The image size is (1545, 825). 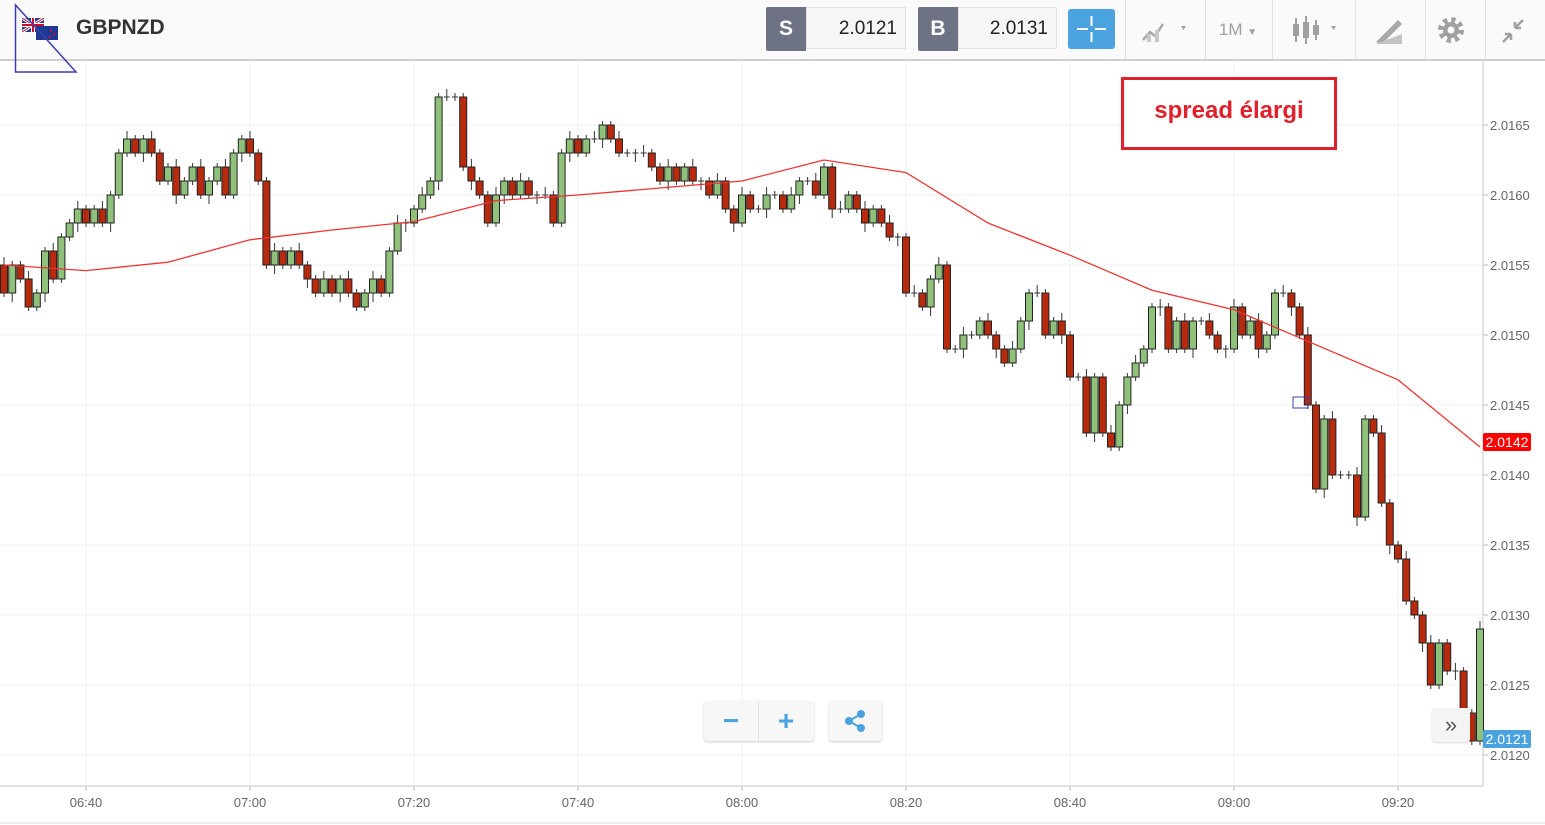 I want to click on share-button, so click(x=855, y=721).